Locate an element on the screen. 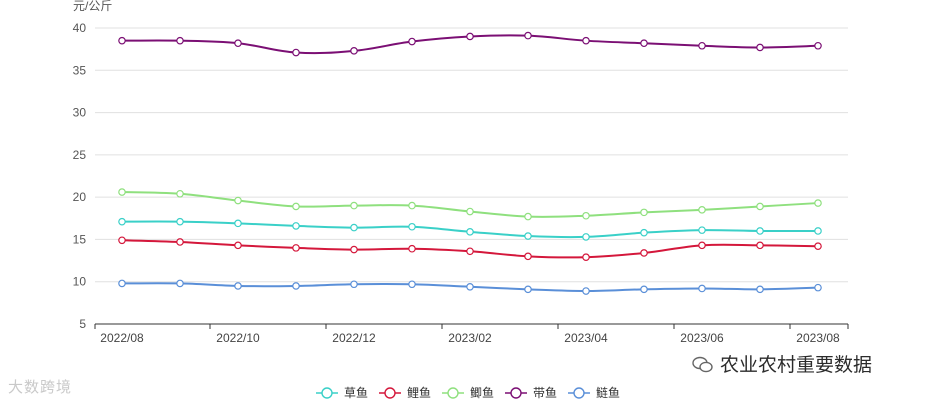  x-tick-label: 2023/02 is located at coordinates (470, 338).